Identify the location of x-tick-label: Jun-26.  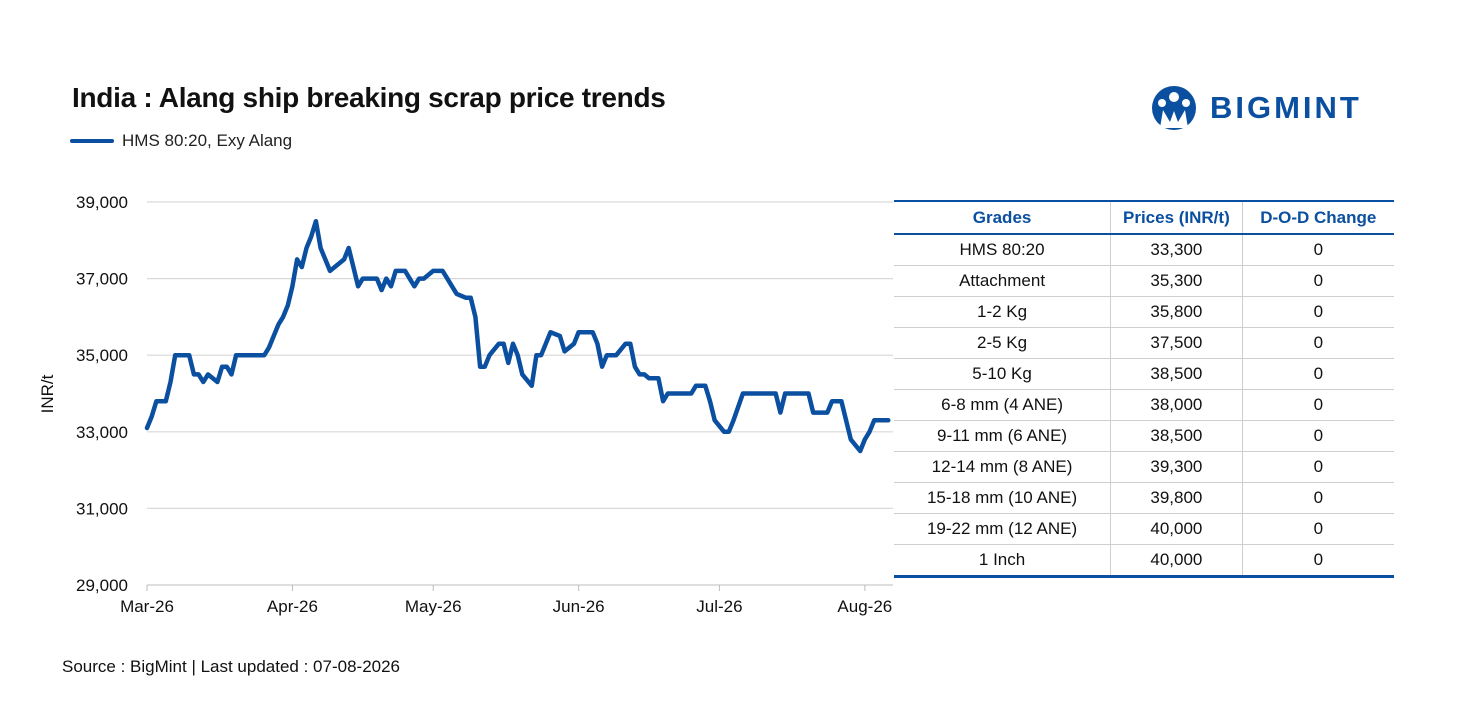
(579, 606).